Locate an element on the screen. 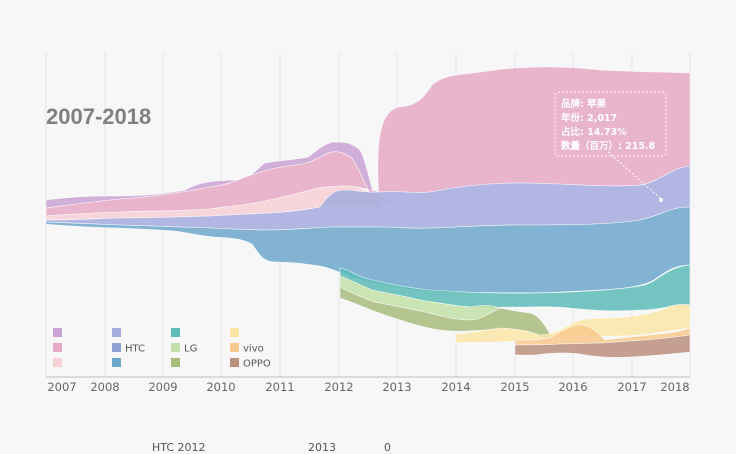 This screenshot has height=454, width=736. x-axis-tick-label: 2017 is located at coordinates (631, 387).